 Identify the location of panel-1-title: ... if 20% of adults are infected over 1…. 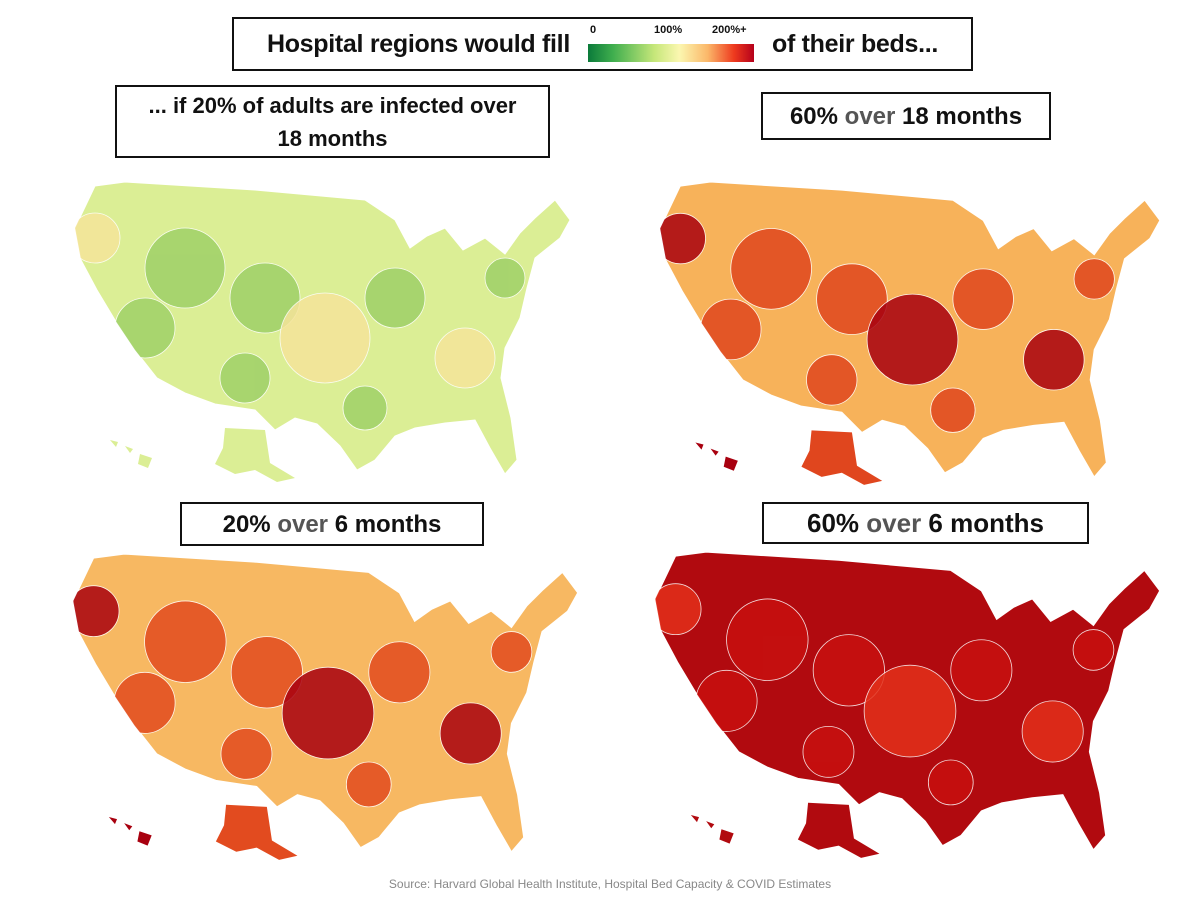
(332, 121).